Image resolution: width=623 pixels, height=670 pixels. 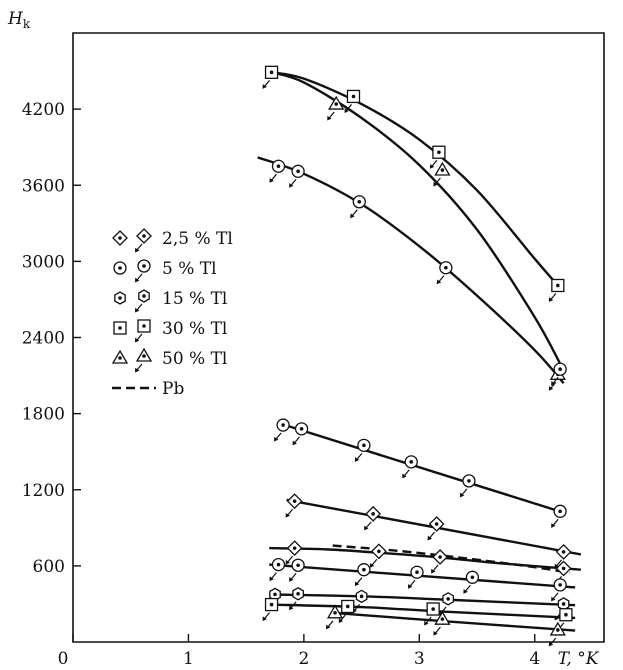 What do you see at coordinates (197, 239) in the screenshot?
I see `legend-label: 2,5 % Tl` at bounding box center [197, 239].